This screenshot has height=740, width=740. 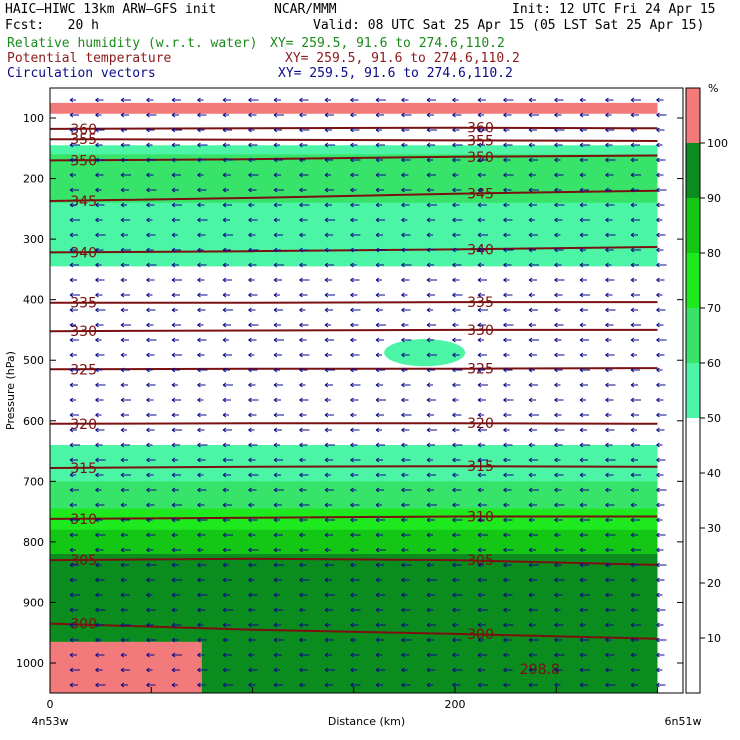 I want to click on y-tick-label-300: 300, so click(x=33, y=239).